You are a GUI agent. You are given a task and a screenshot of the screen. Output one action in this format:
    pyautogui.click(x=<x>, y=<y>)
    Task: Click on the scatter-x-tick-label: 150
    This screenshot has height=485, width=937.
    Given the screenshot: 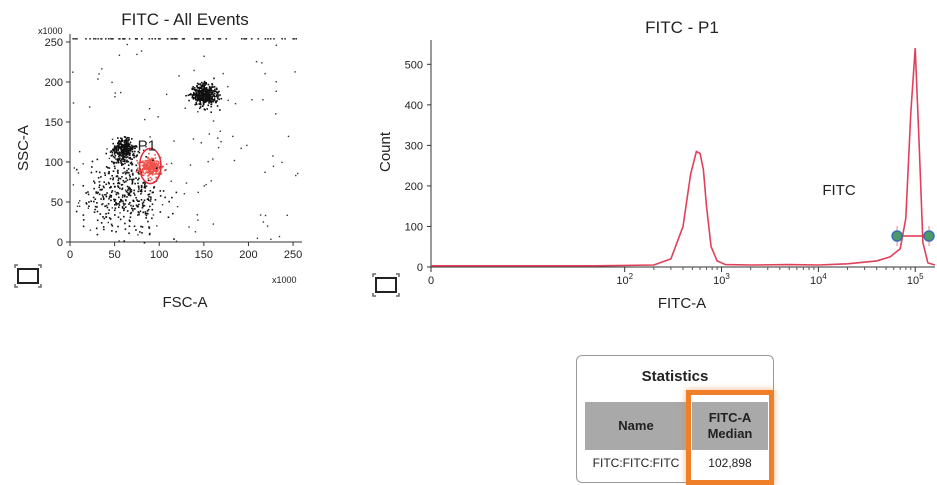 What is the action you would take?
    pyautogui.click(x=204, y=255)
    